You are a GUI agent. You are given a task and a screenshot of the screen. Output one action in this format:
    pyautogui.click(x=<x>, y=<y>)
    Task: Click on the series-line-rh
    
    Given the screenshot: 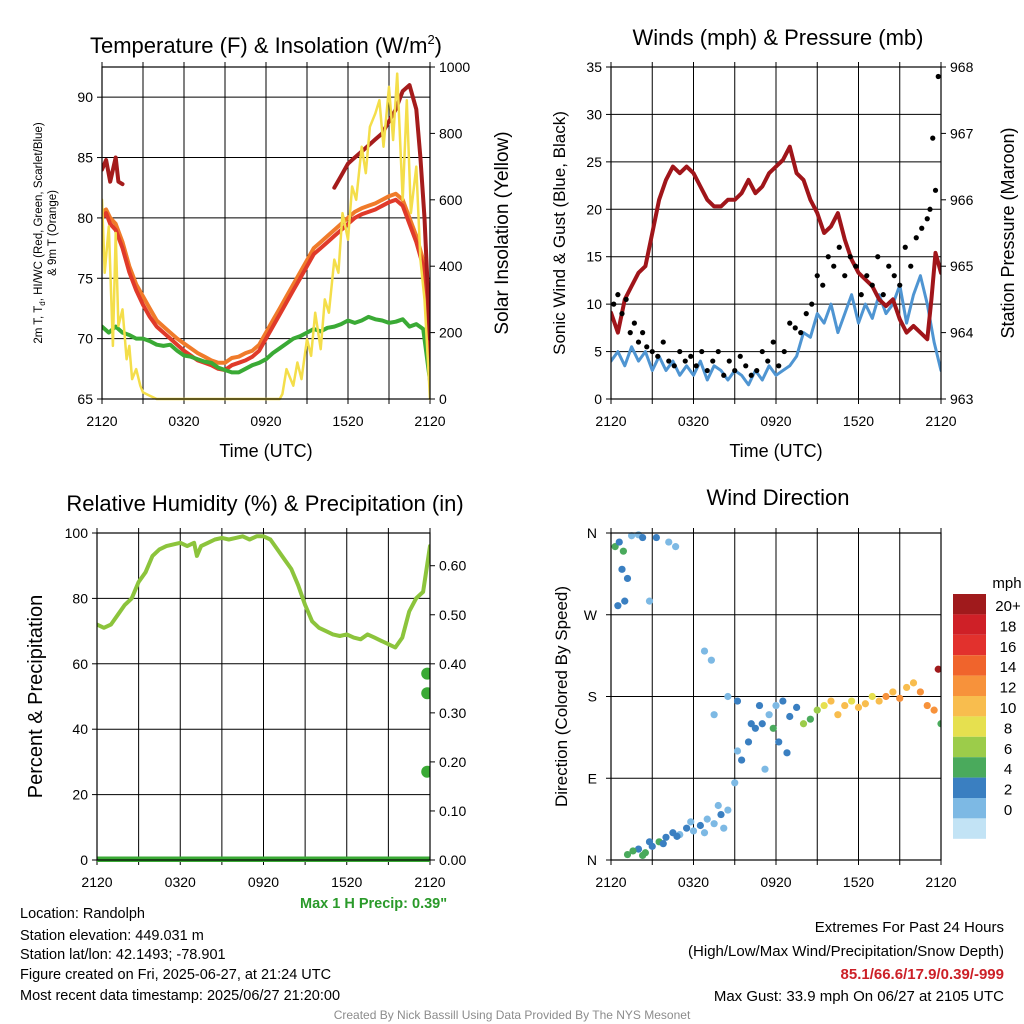 What is the action you would take?
    pyautogui.click(x=263, y=592)
    